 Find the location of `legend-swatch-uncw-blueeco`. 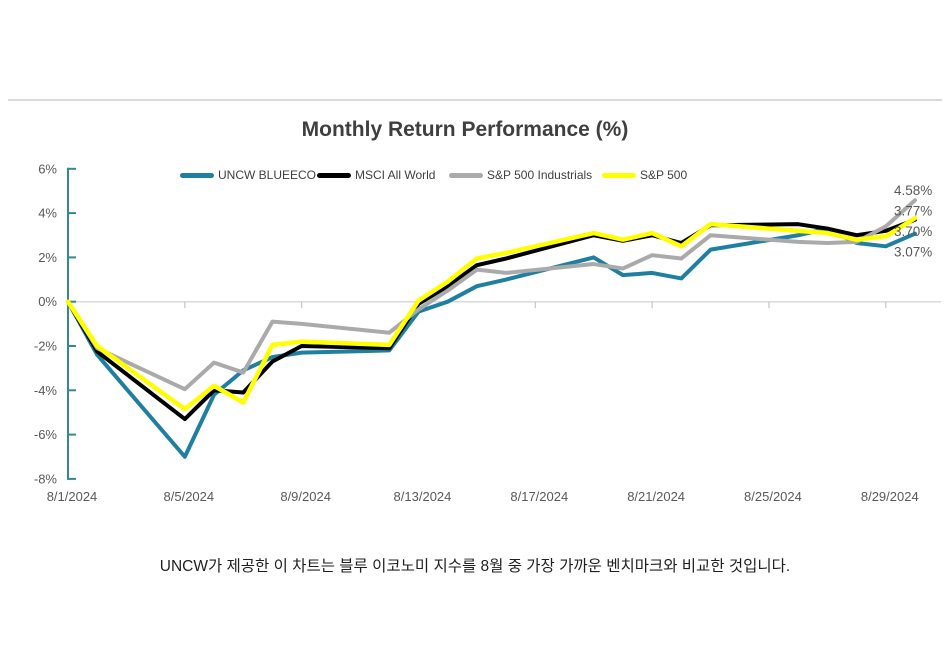

legend-swatch-uncw-blueeco is located at coordinates (197, 175).